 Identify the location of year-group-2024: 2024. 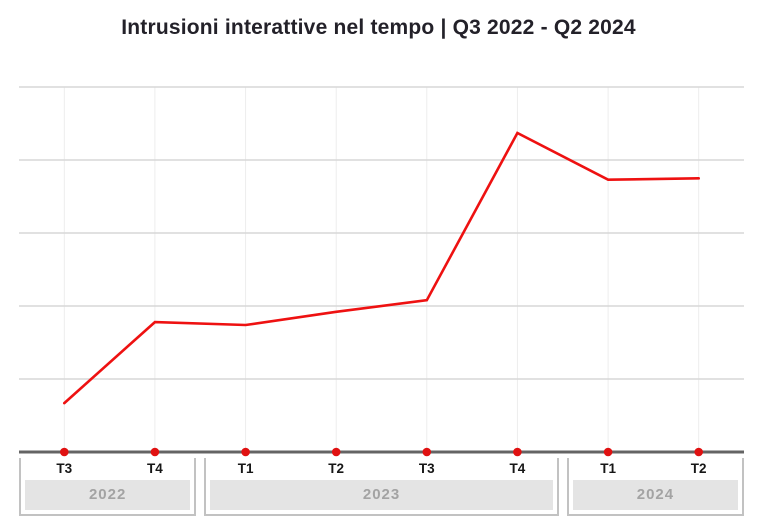
(655, 487).